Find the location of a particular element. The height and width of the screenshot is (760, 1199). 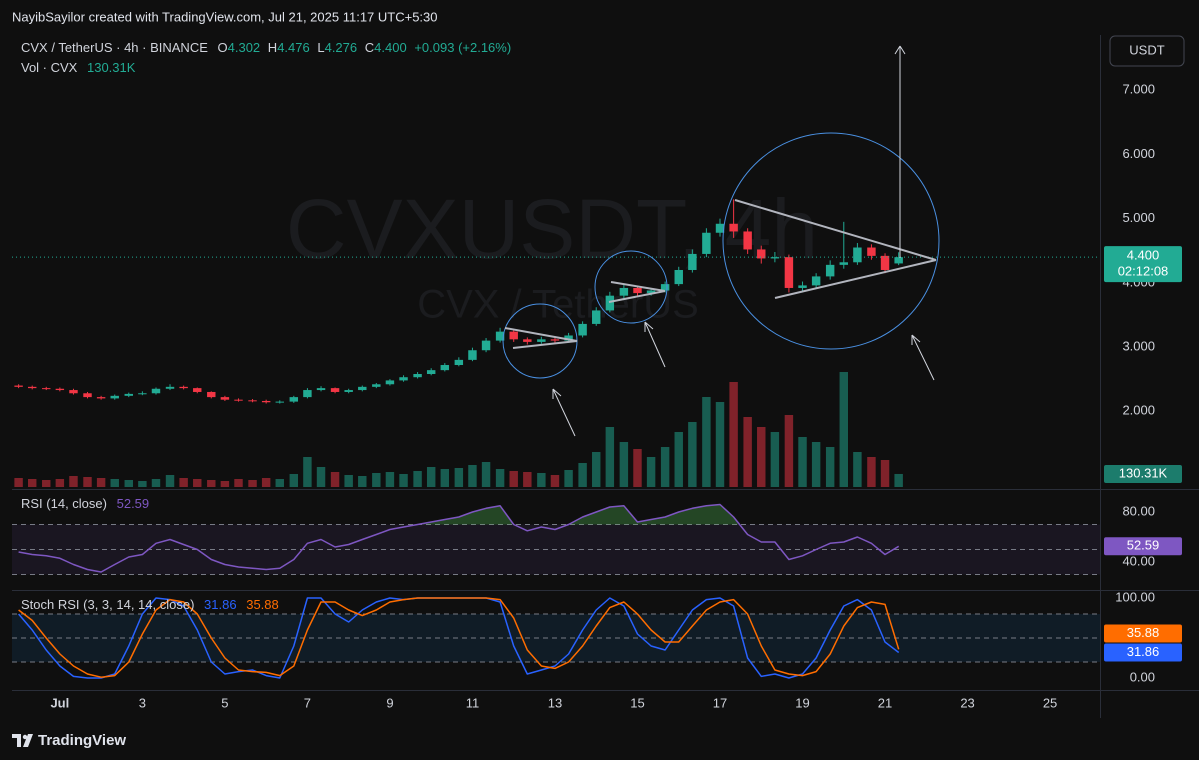

circle-drawing is located at coordinates (831, 241).